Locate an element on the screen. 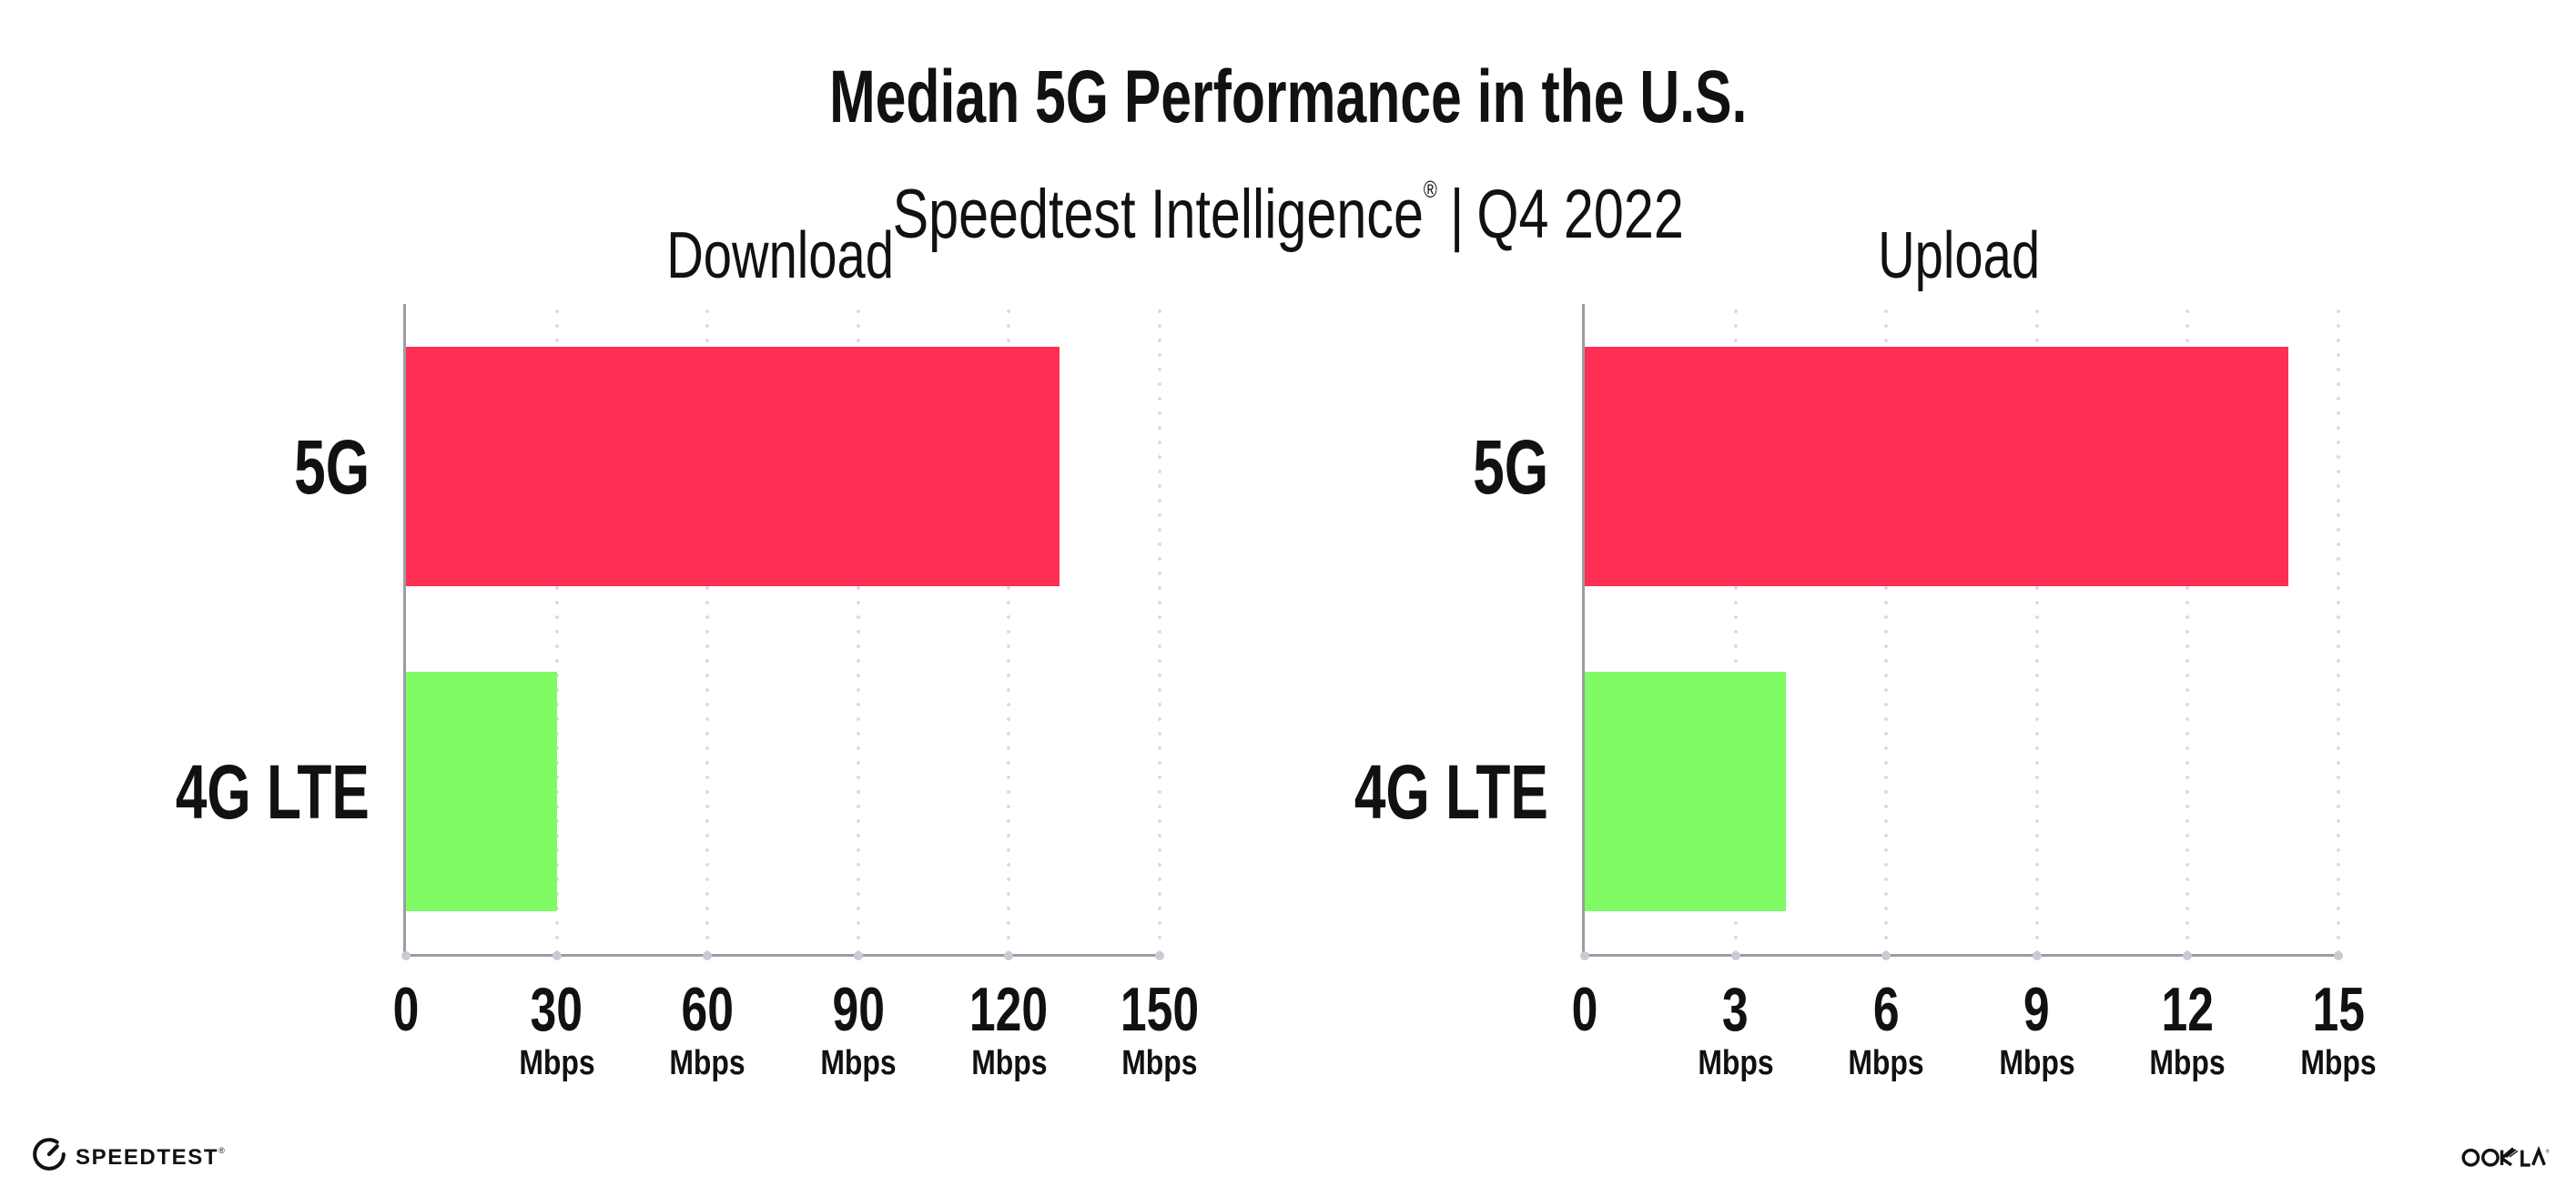  download-bar-4g-lte is located at coordinates (481, 792).